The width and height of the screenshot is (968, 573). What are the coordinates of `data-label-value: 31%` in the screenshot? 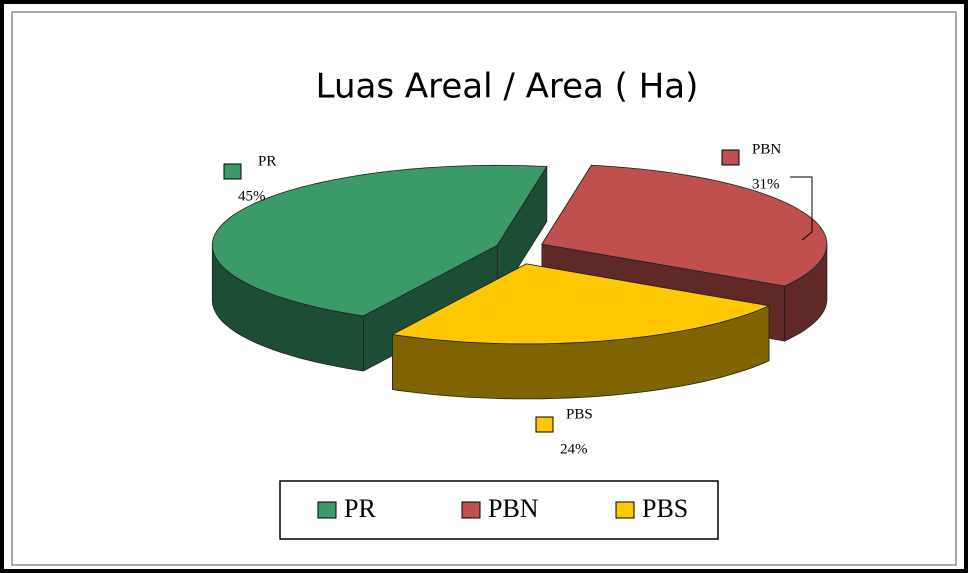 It's located at (766, 184).